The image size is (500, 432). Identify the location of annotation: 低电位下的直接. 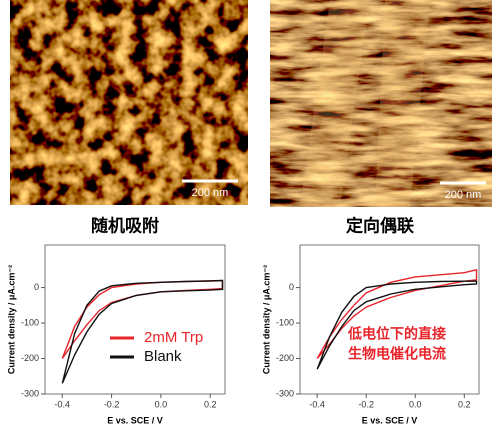
(396, 334).